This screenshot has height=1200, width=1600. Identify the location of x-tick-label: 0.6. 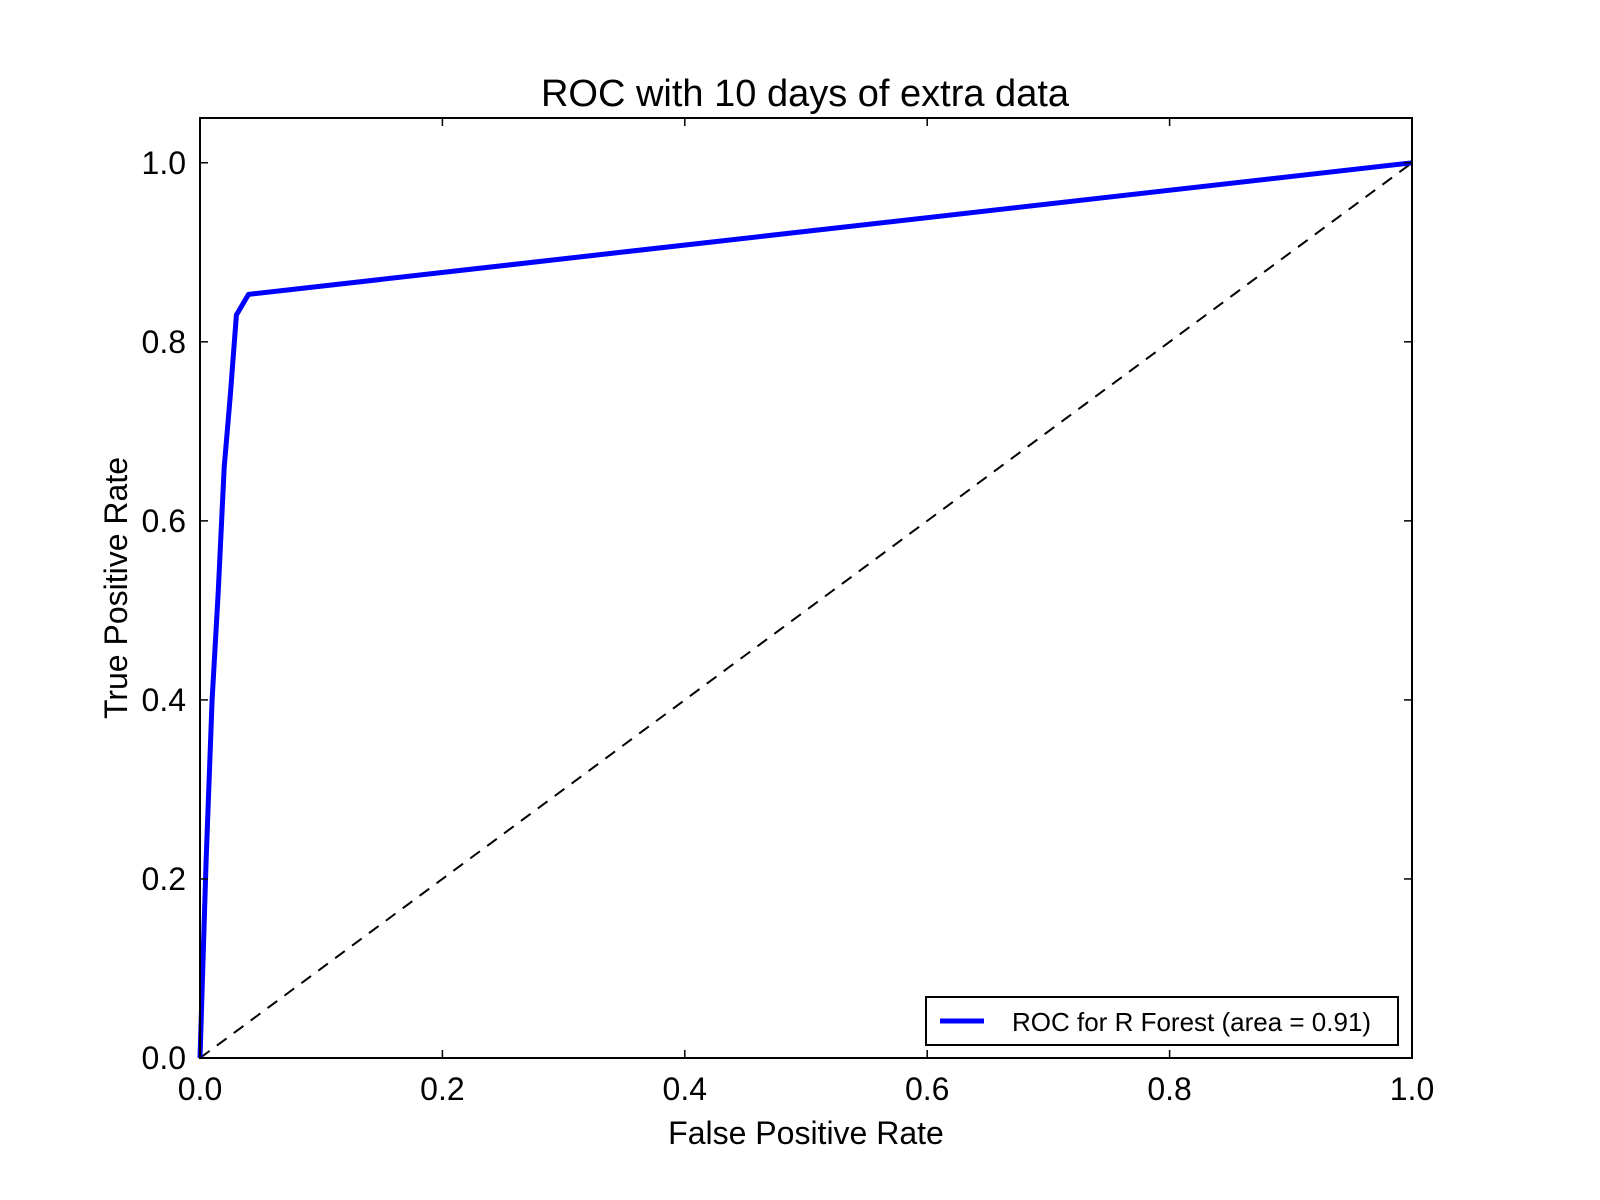
(927, 1089).